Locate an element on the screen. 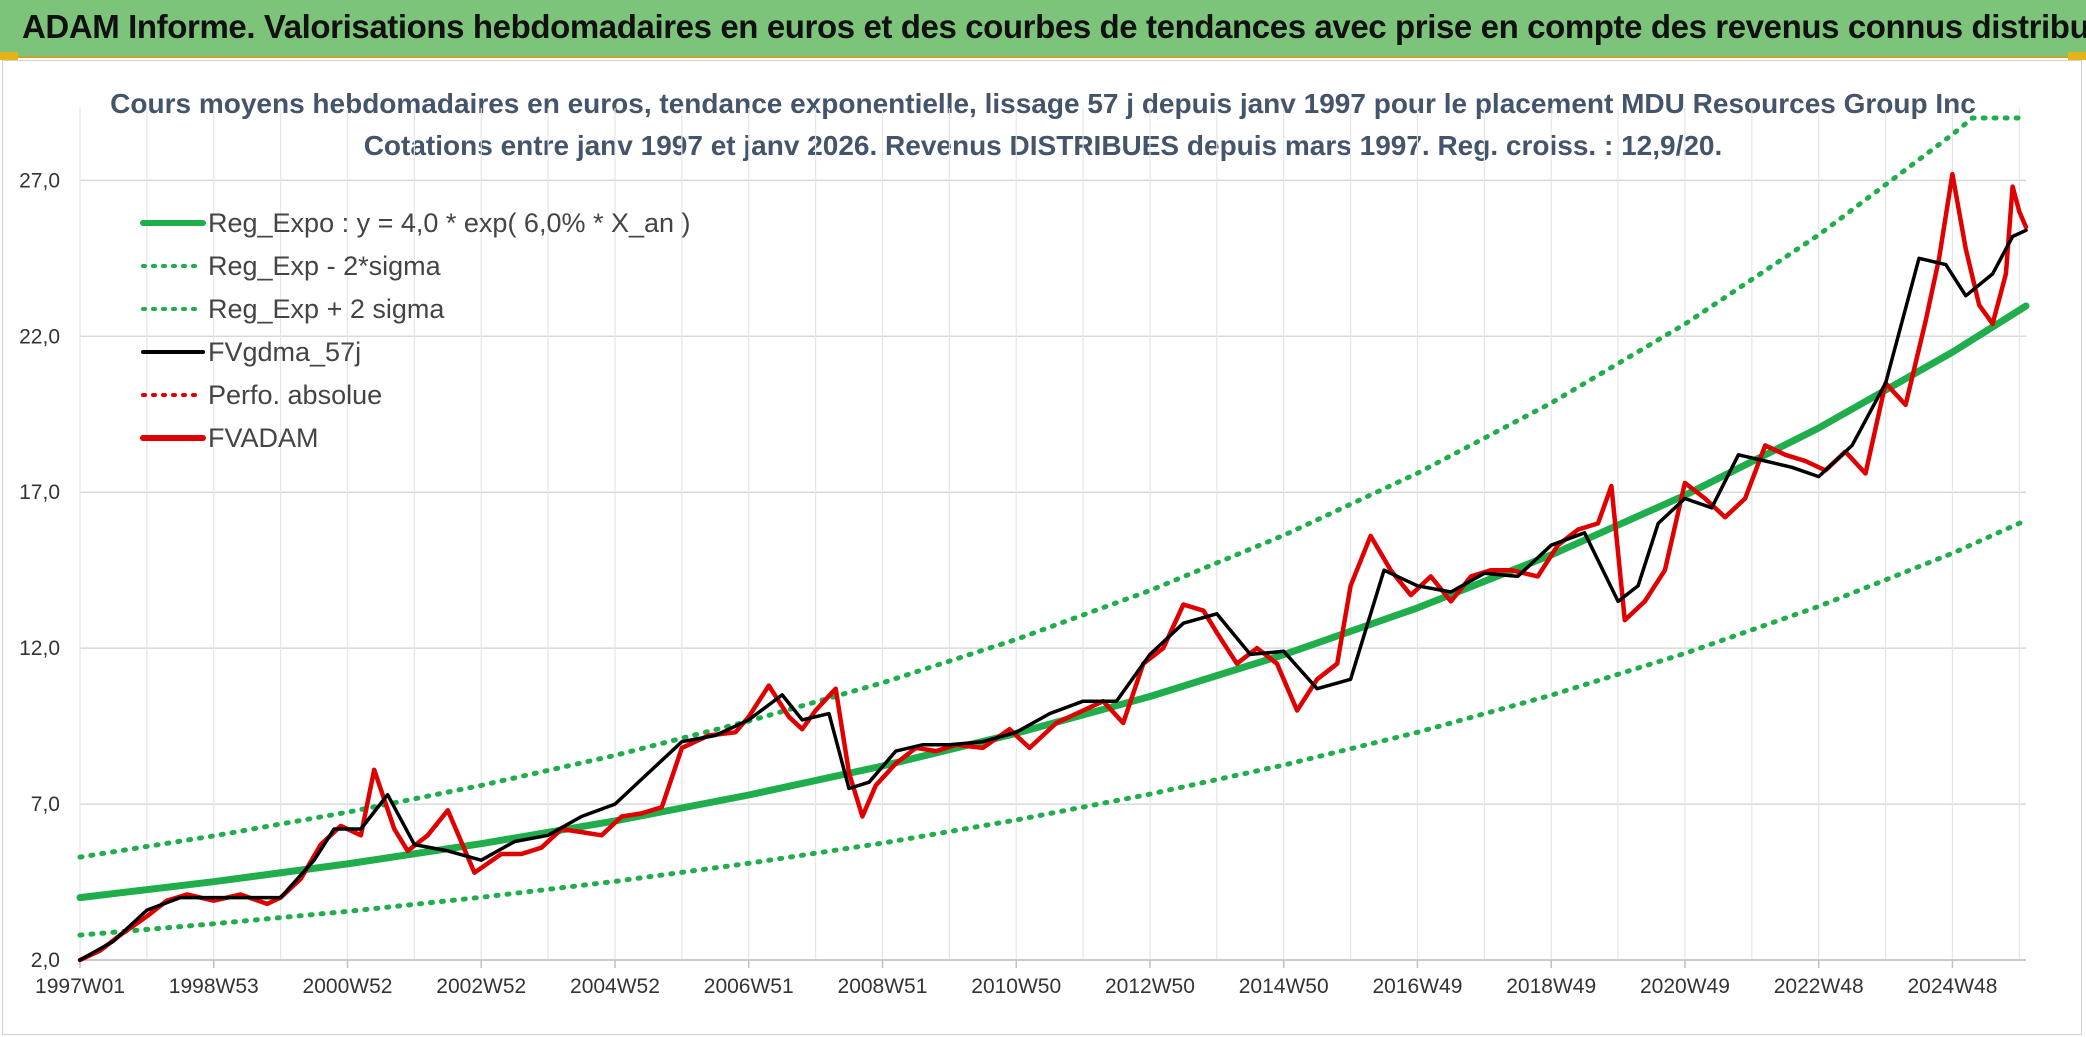 This screenshot has width=2086, height=1037. x-tick-label: 2014W50 is located at coordinates (1284, 986).